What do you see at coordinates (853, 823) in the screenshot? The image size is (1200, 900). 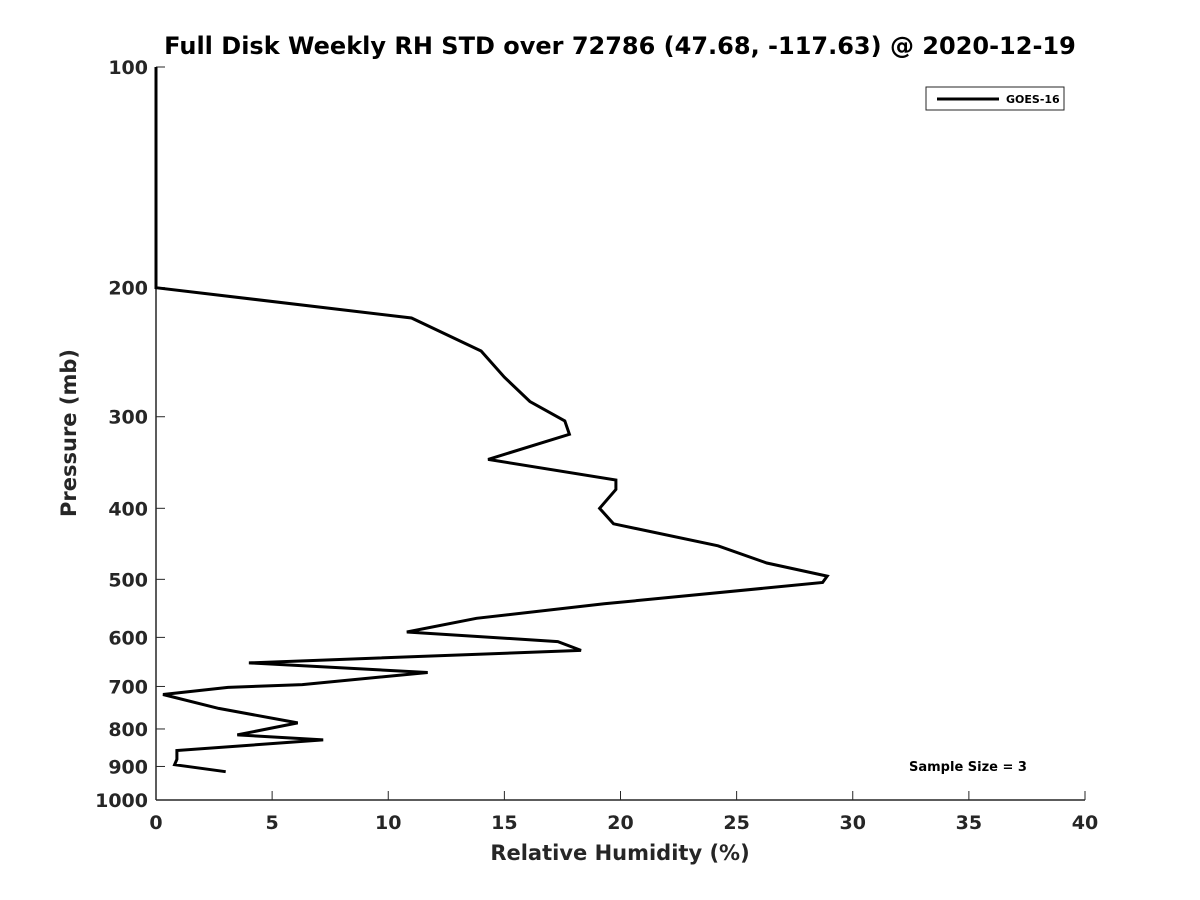 I see `x-tick-label: 30` at bounding box center [853, 823].